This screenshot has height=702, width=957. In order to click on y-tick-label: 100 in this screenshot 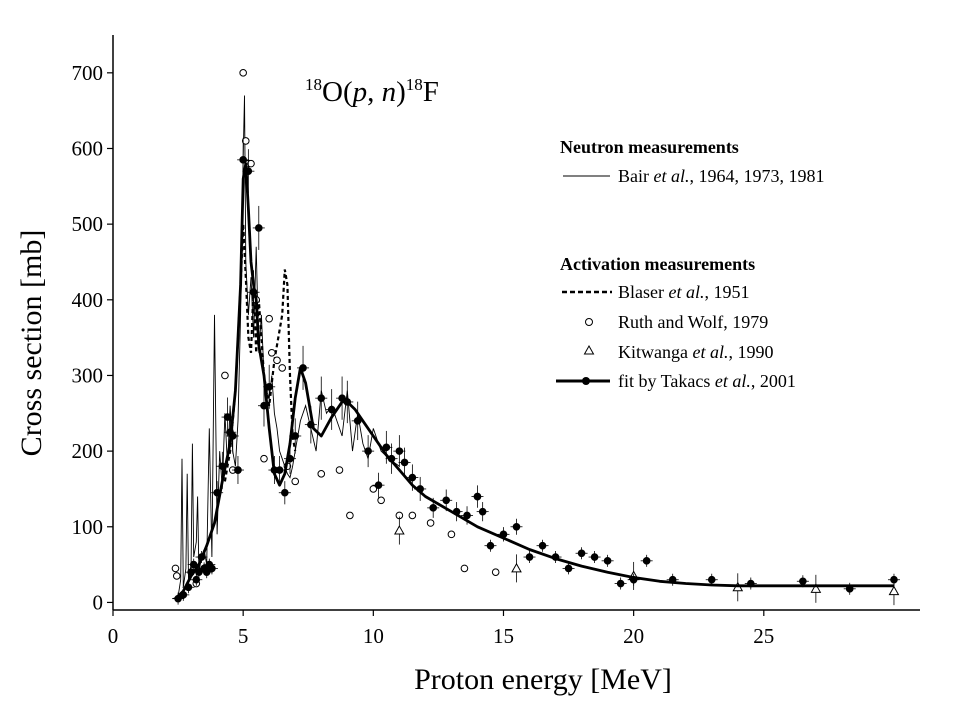, I will do `click(88, 527)`.